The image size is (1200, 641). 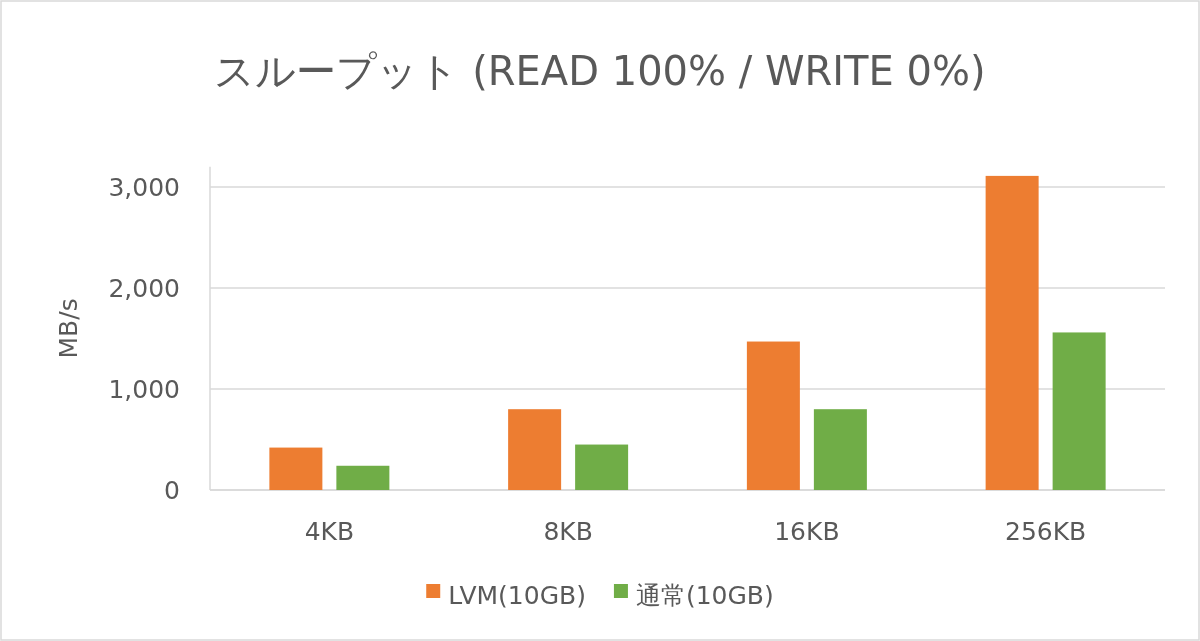 I want to click on legend-label: 通常(10GB), so click(x=704, y=595).